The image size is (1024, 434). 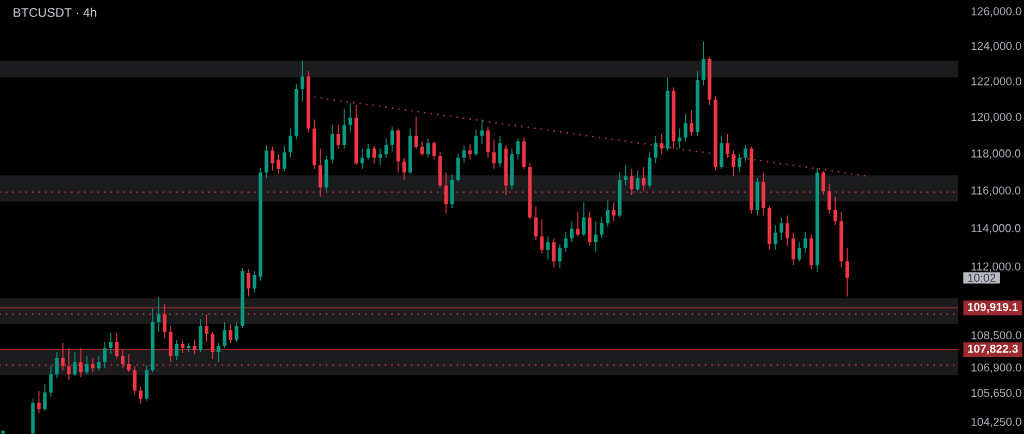 What do you see at coordinates (55, 12) in the screenshot?
I see `chart-title: BTCUSDT · 4h` at bounding box center [55, 12].